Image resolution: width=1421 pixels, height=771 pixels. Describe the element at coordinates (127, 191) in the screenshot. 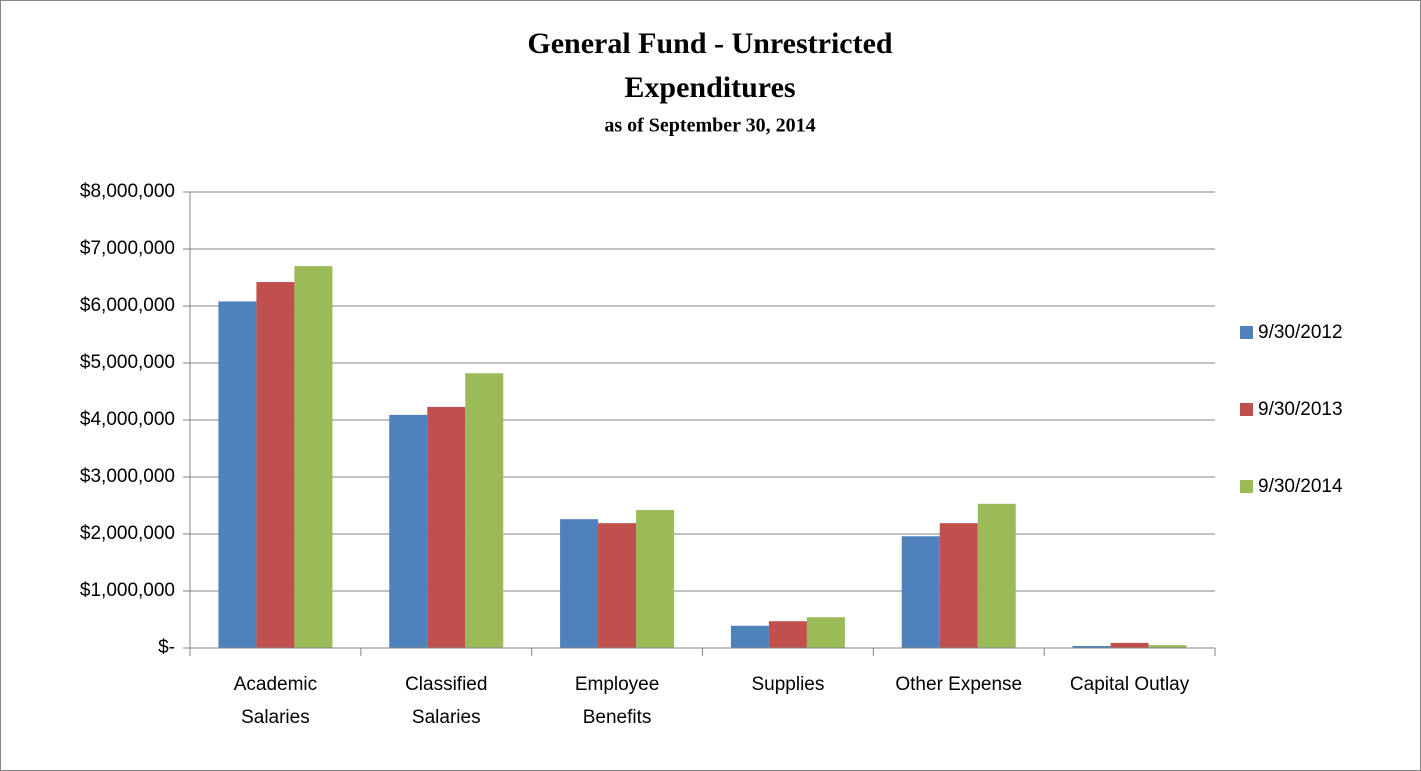

I see `y-tick-label: $8,000,000` at that location.